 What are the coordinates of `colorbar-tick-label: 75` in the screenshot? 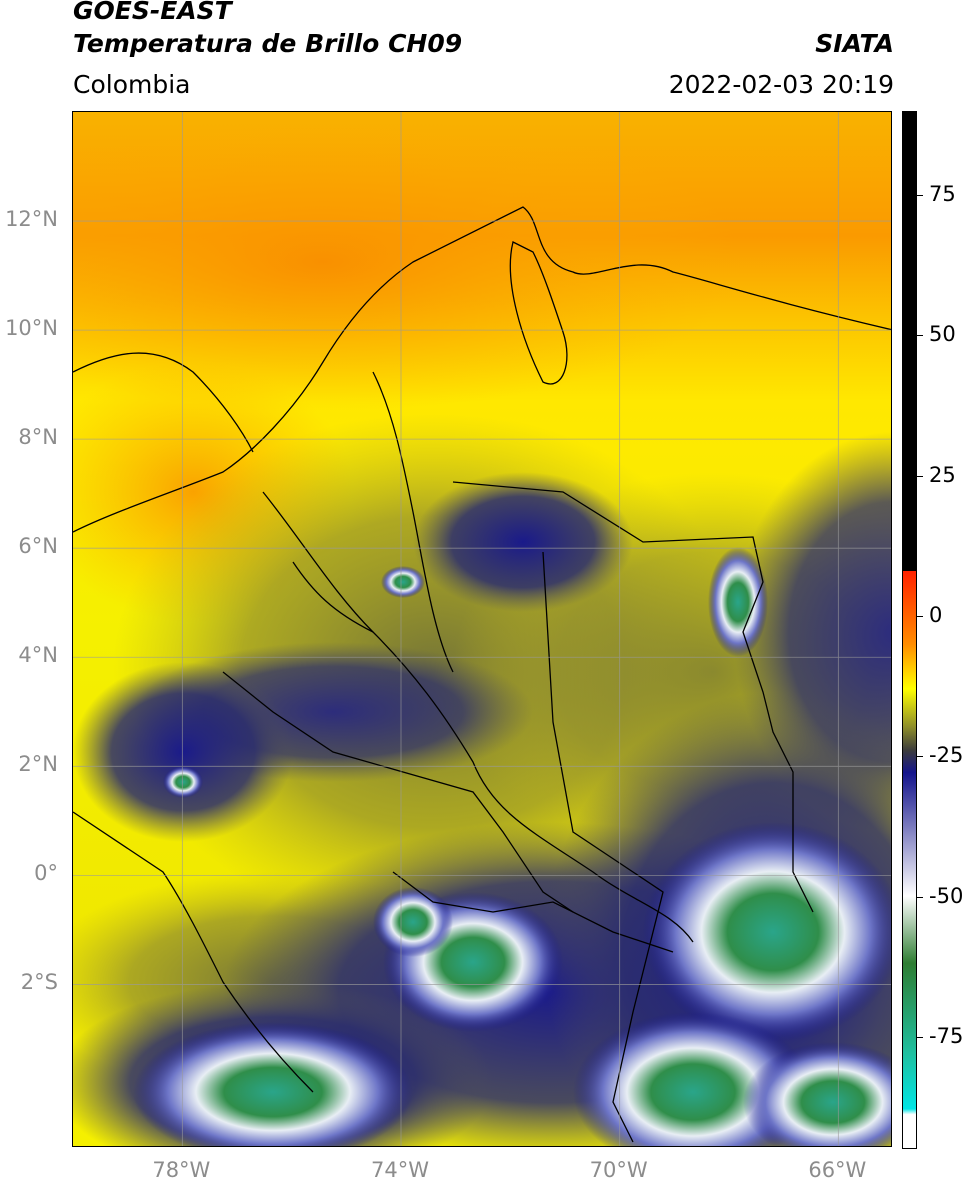 It's located at (942, 194).